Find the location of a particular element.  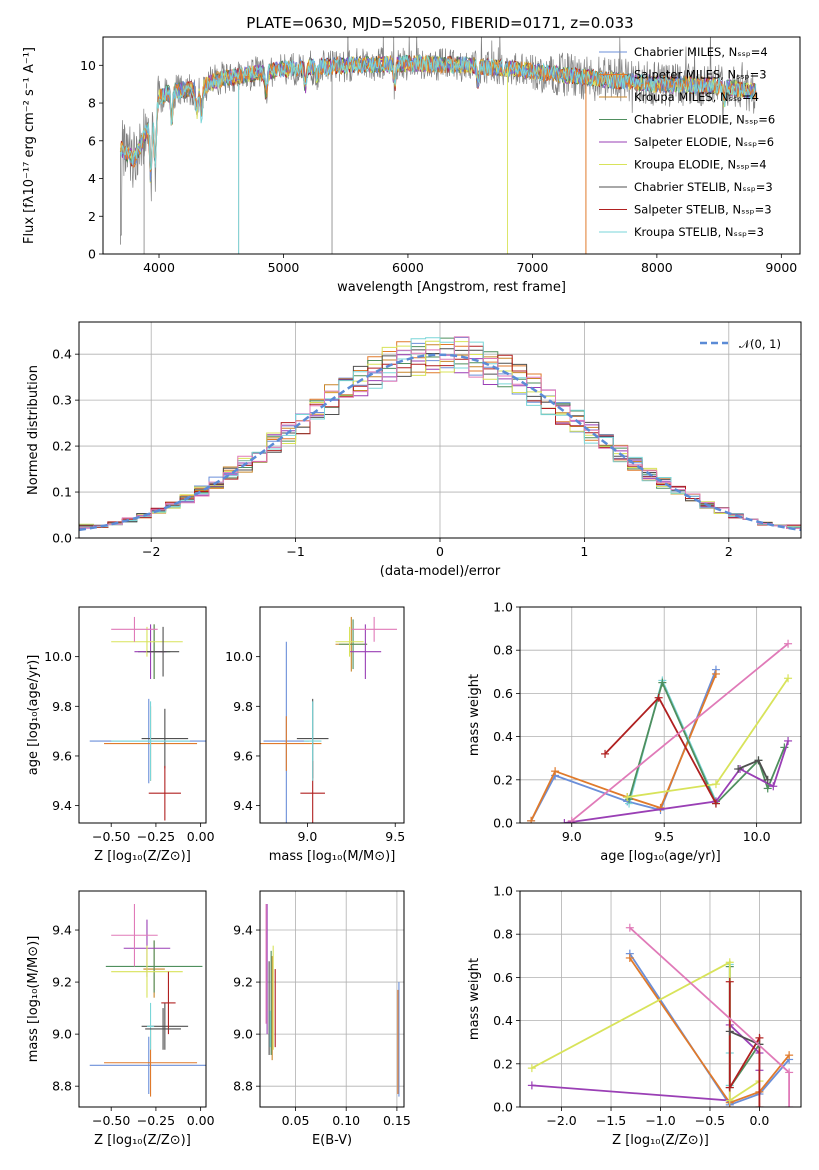

x-tick-label: 0.10 is located at coordinates (346, 1120).